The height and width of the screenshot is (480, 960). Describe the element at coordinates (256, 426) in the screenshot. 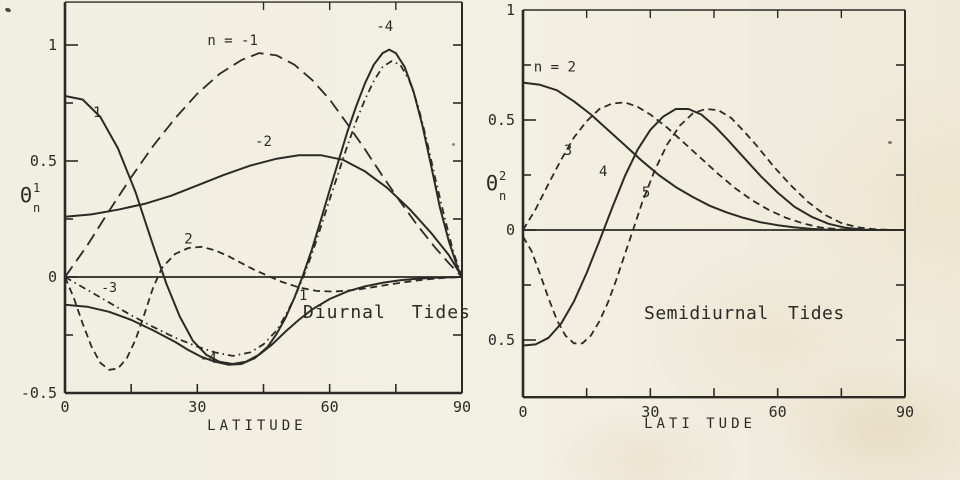

I see `x-axis-title: LATITUDE` at that location.